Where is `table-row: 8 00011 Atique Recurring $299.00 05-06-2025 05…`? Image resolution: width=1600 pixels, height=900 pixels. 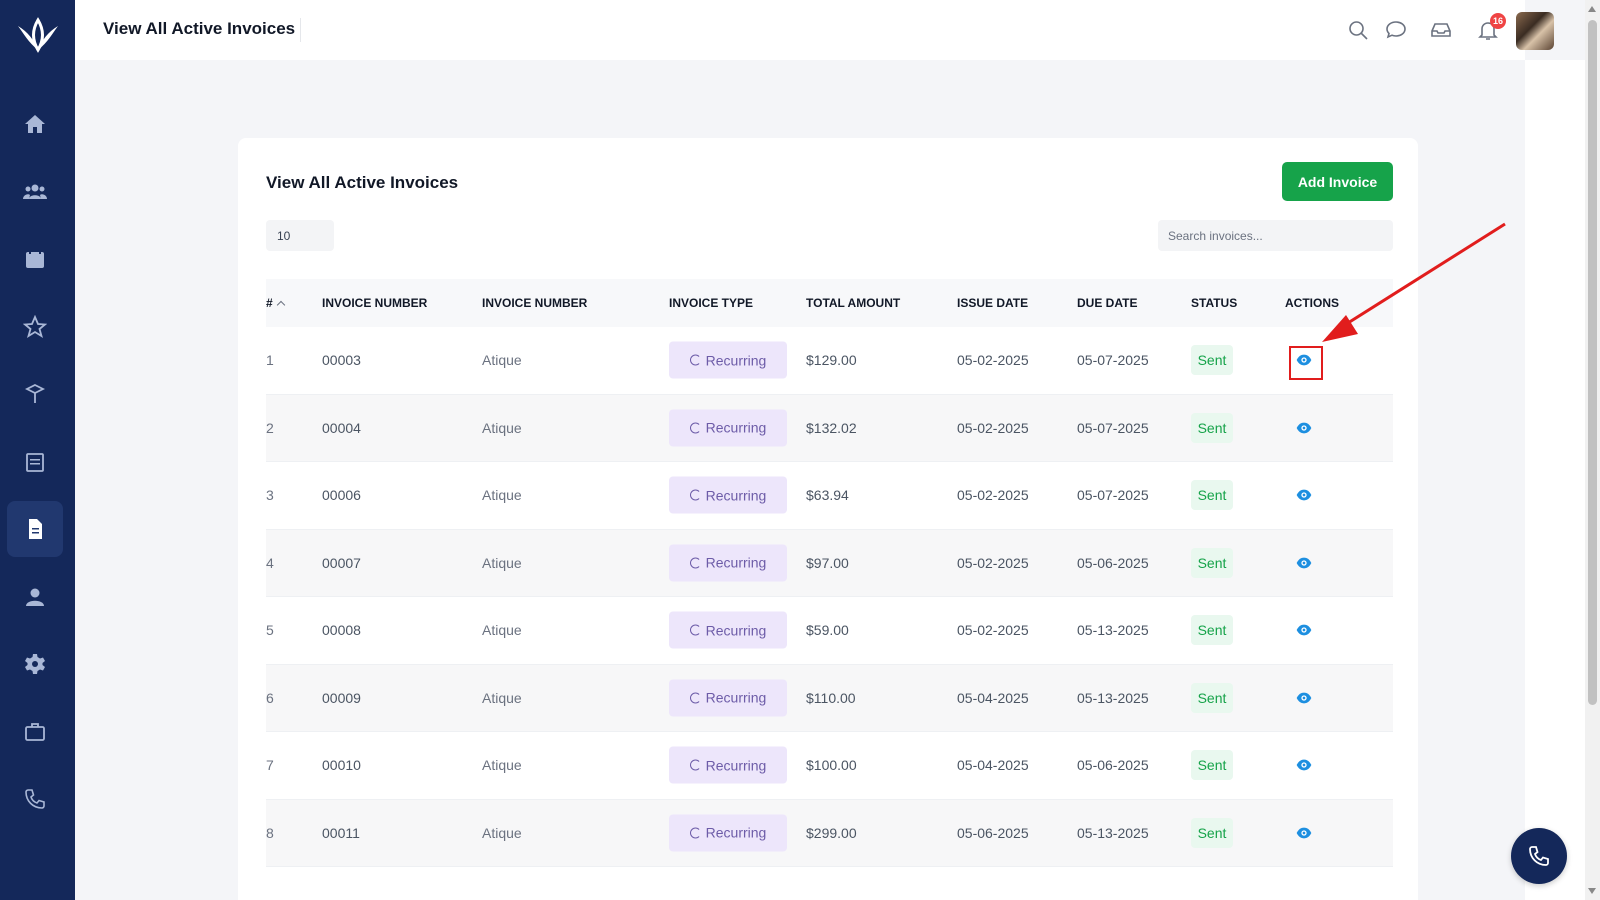
table-row: 8 00011 Atique Recurring $299.00 05-06-2025 05… is located at coordinates (829, 833).